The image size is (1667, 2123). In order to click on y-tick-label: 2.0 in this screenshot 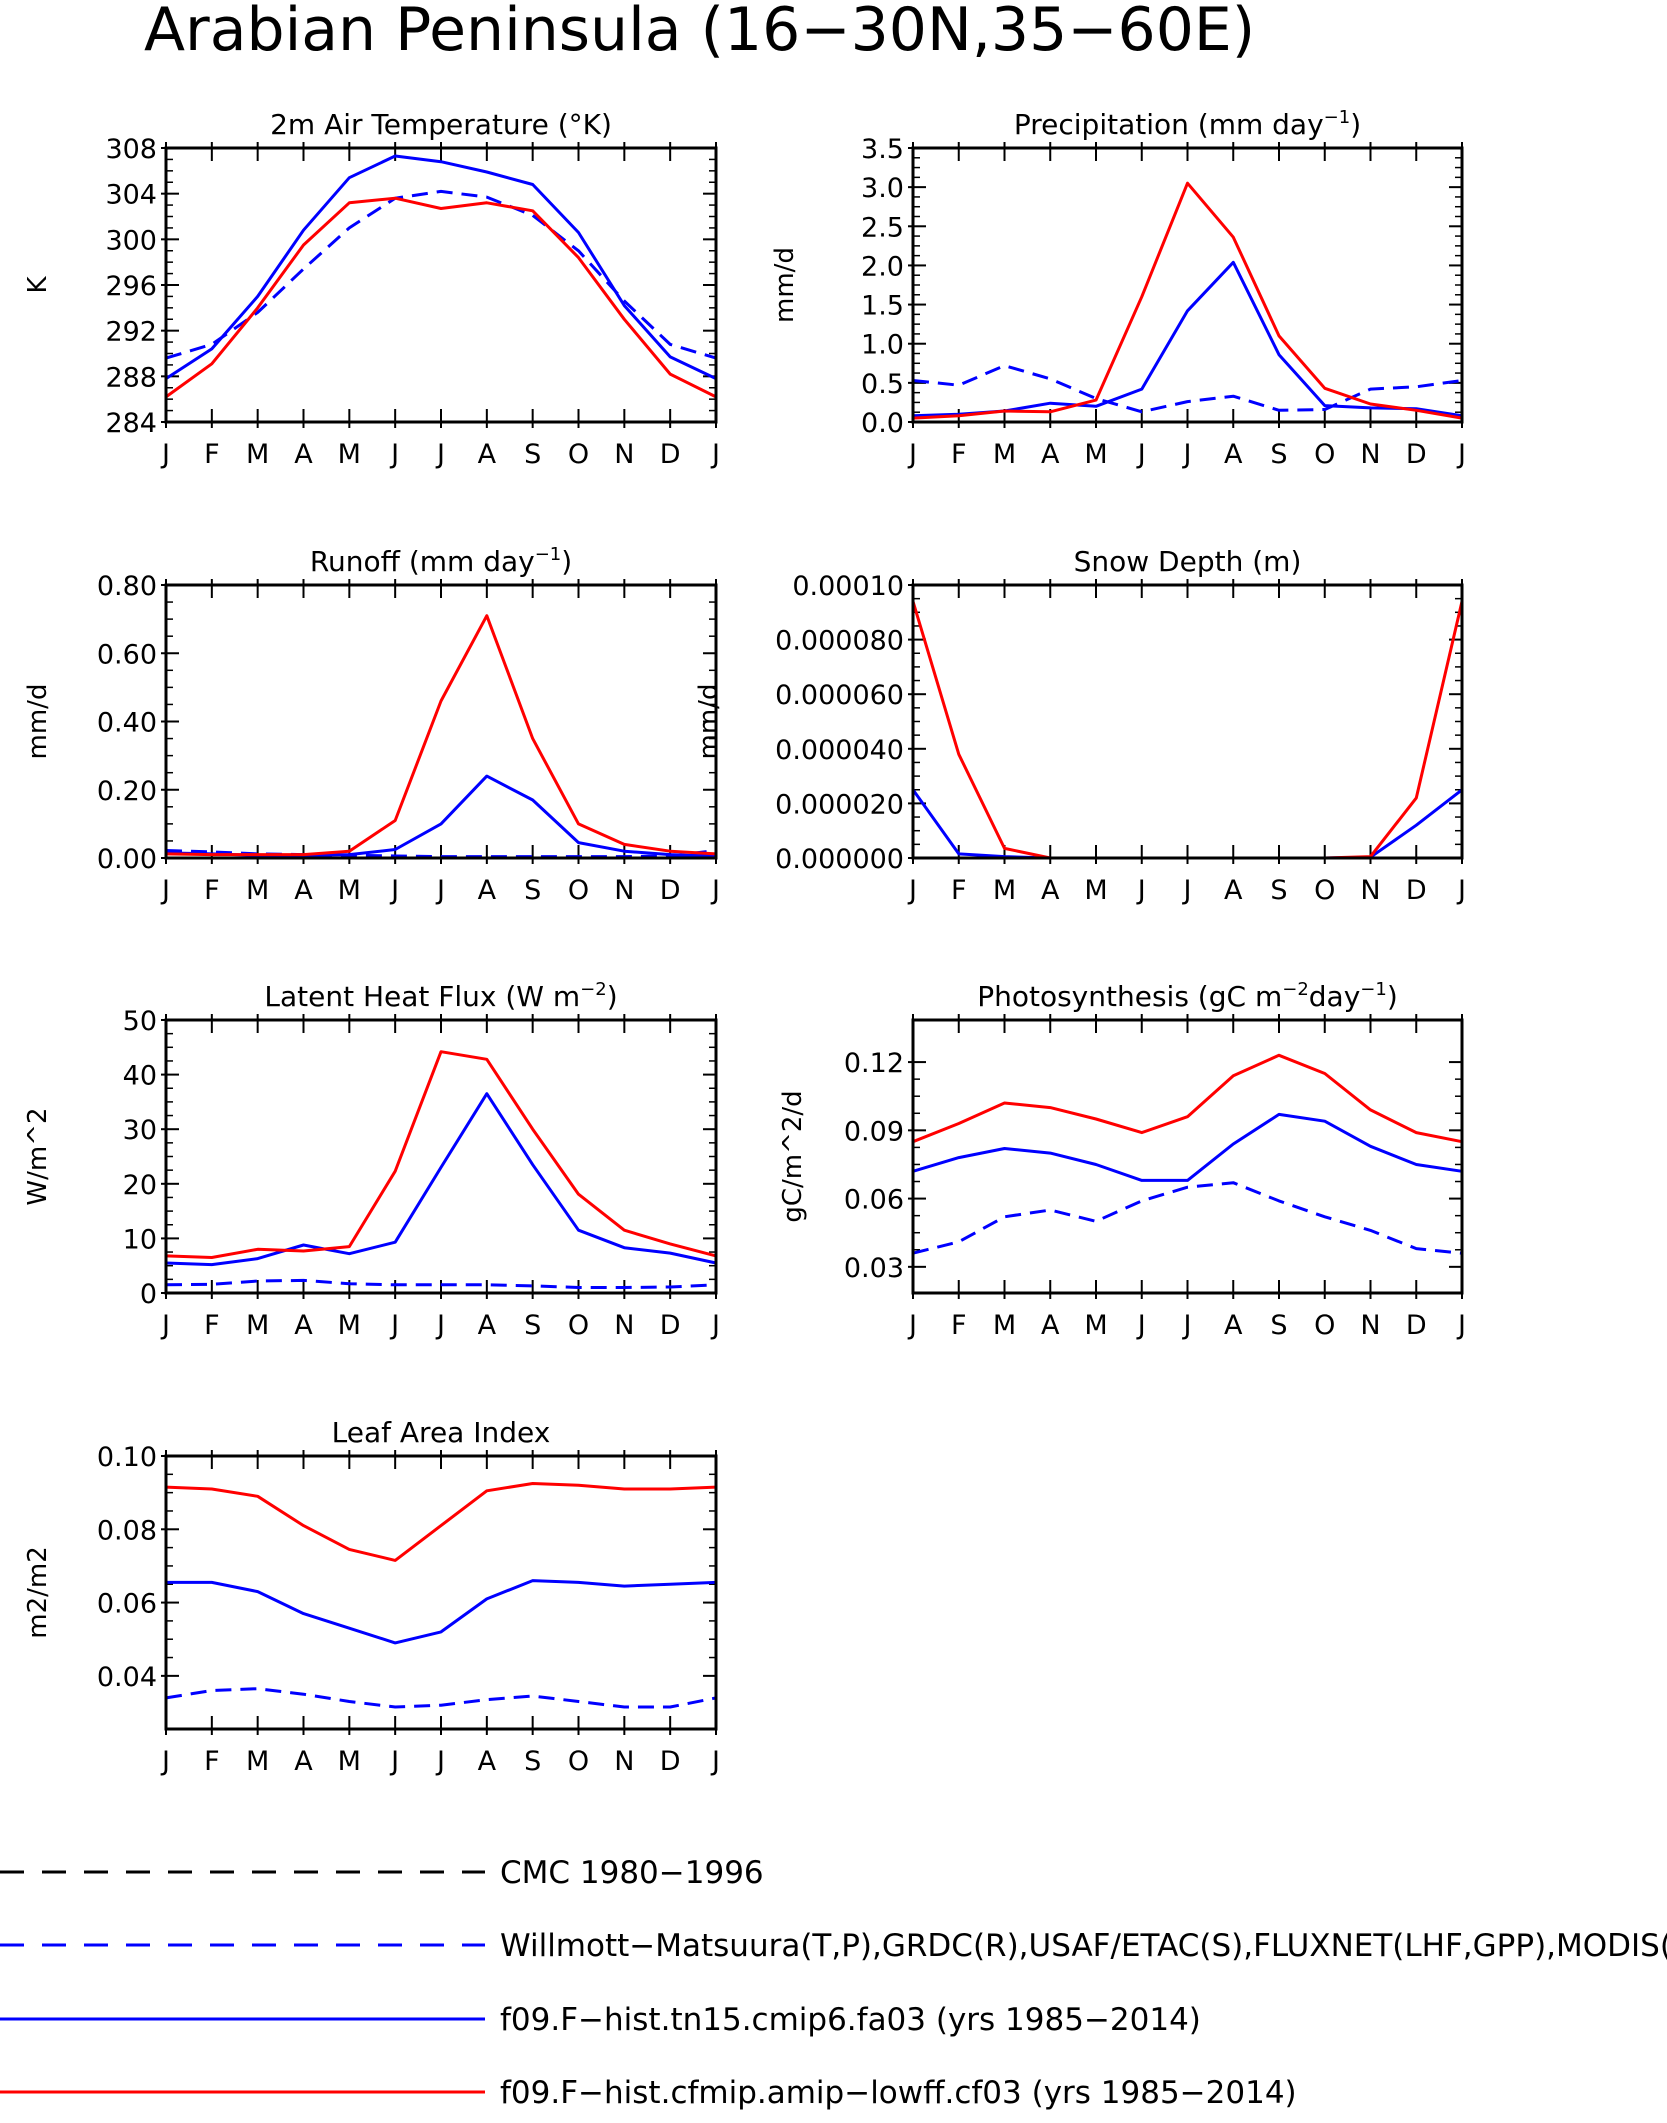, I will do `click(882, 266)`.